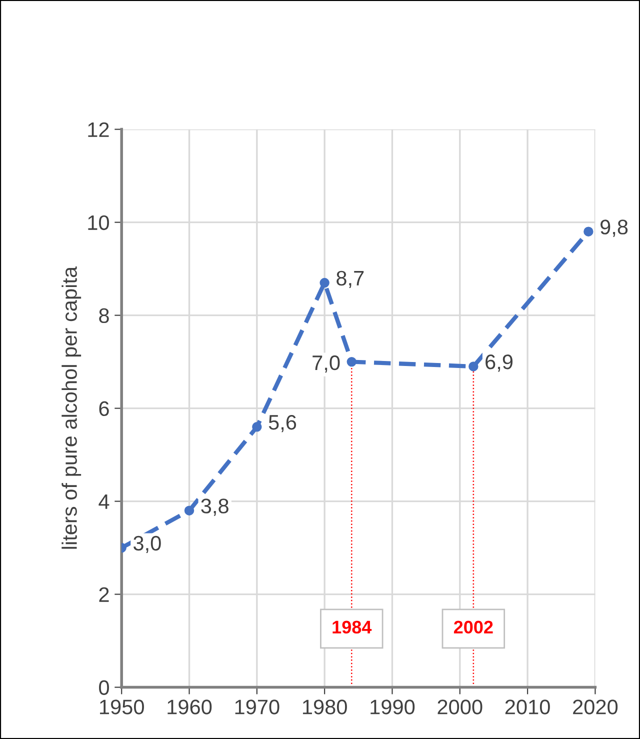 The image size is (640, 739). I want to click on data-label: 5,6, so click(282, 423).